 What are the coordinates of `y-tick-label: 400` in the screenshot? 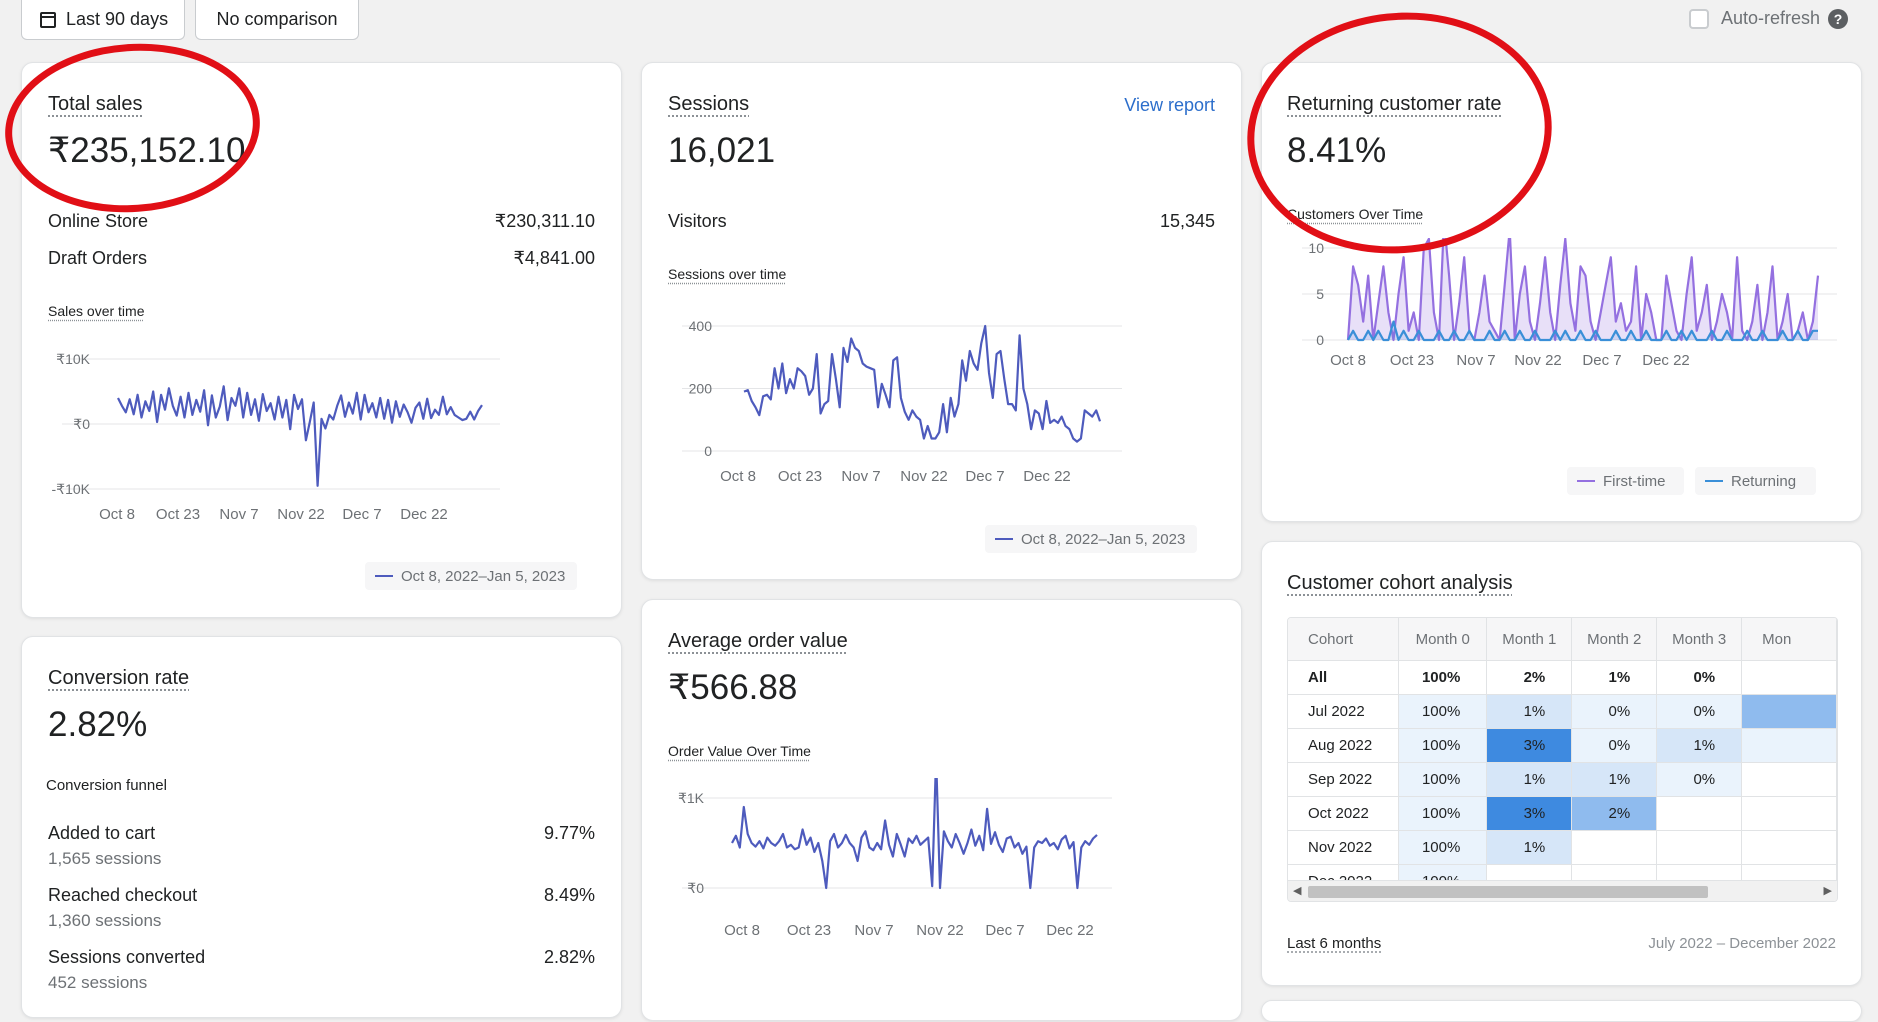 It's located at (701, 326).